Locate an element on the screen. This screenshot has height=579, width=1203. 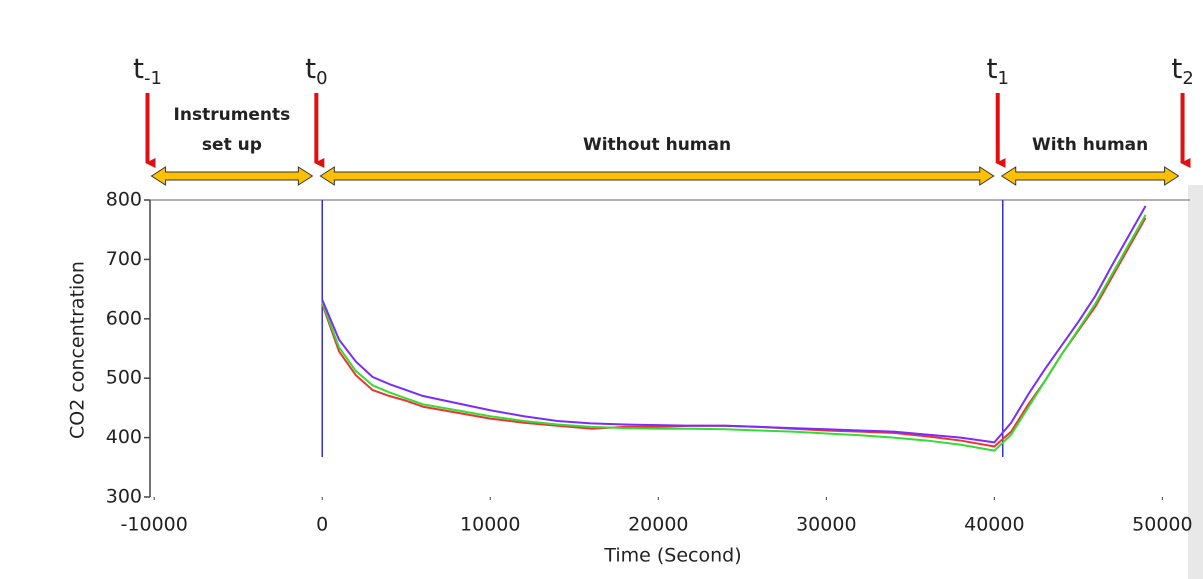
phase-label: With human is located at coordinates (1090, 145).